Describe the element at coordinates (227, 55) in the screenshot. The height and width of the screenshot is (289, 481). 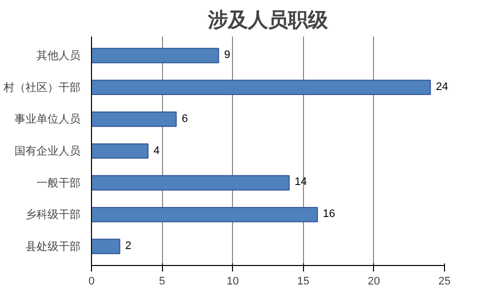
I see `data-label: 9` at that location.